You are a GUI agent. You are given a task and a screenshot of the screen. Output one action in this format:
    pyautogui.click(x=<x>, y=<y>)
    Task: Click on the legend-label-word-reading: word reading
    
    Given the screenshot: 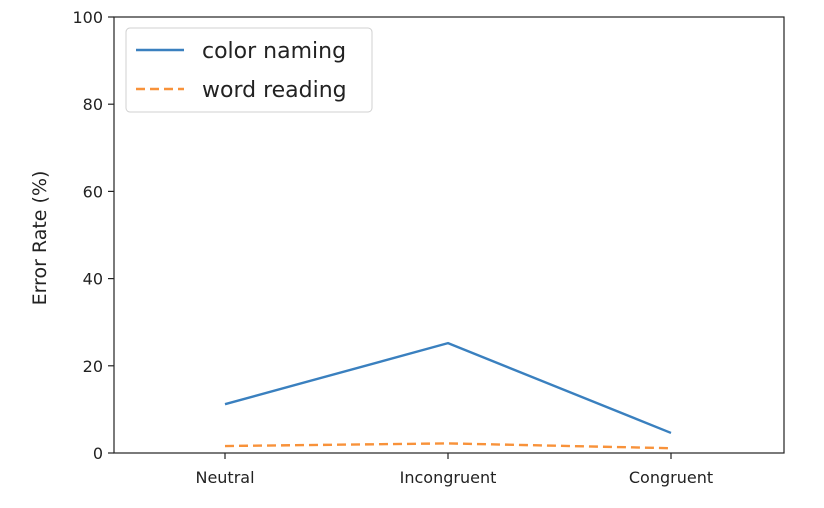 What is the action you would take?
    pyautogui.click(x=274, y=90)
    